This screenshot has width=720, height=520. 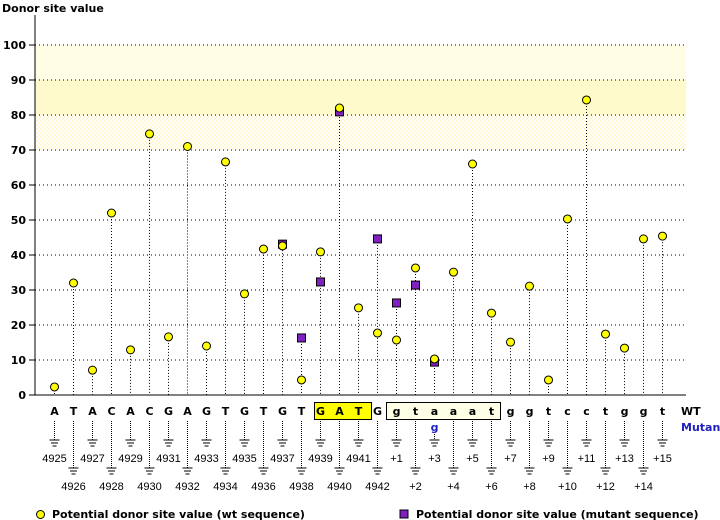 What do you see at coordinates (643, 487) in the screenshot?
I see `position-label: +14` at bounding box center [643, 487].